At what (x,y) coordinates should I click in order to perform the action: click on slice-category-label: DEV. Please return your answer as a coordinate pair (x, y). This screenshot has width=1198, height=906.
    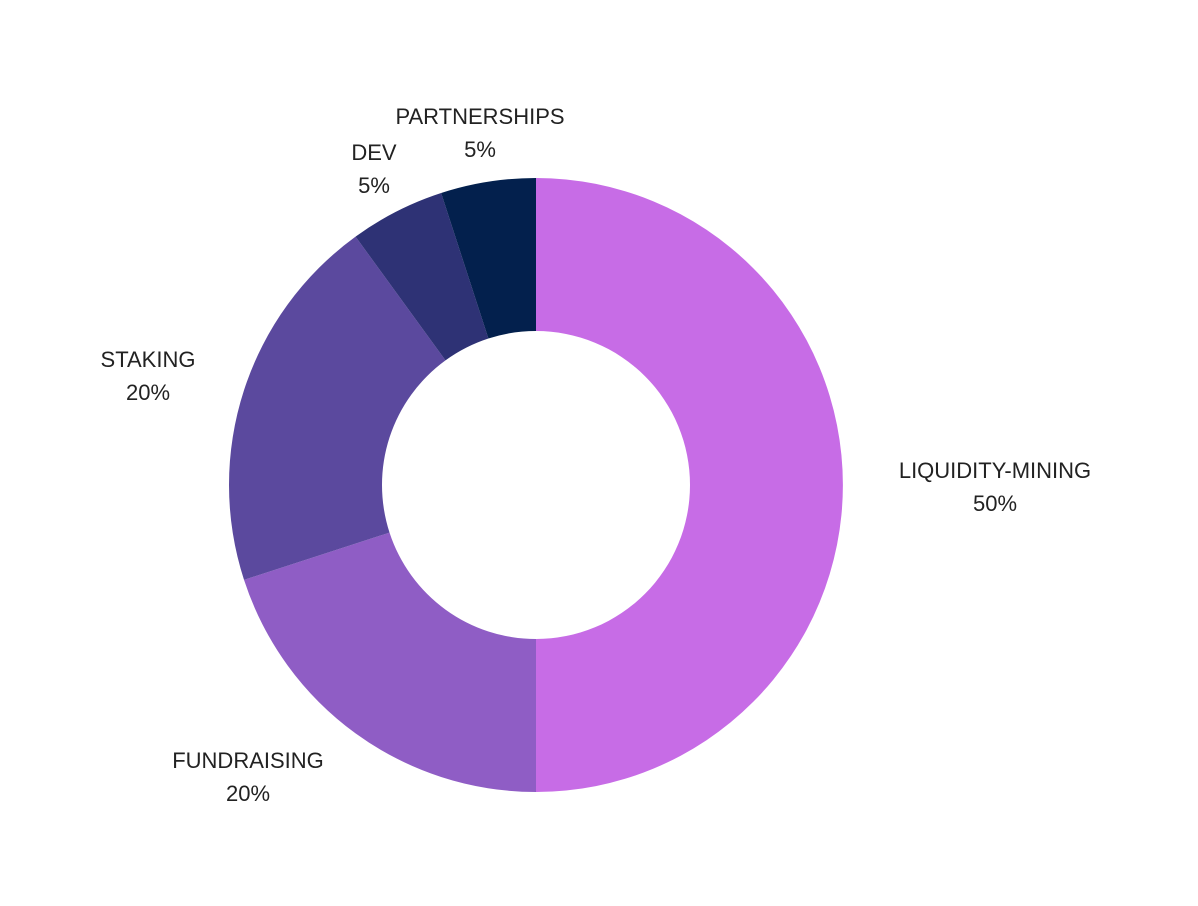
    Looking at the image, I should click on (374, 152).